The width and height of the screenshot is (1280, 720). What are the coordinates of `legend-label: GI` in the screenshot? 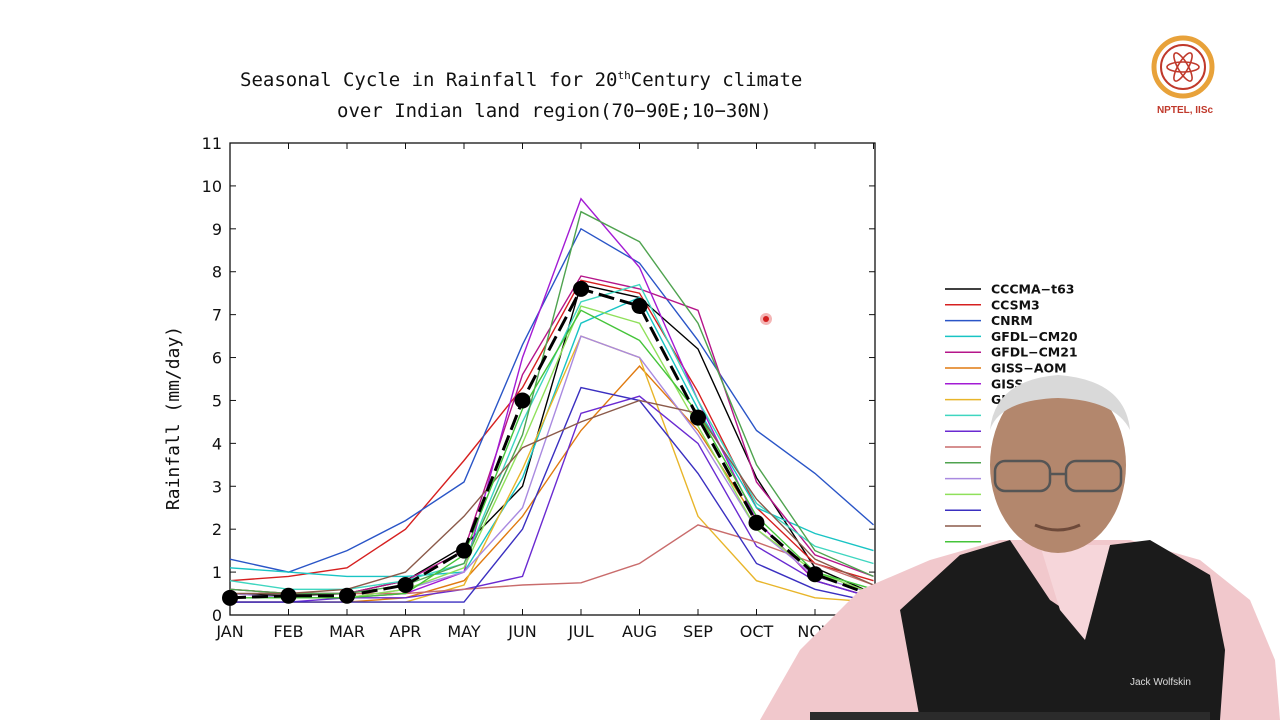 It's located at (998, 399).